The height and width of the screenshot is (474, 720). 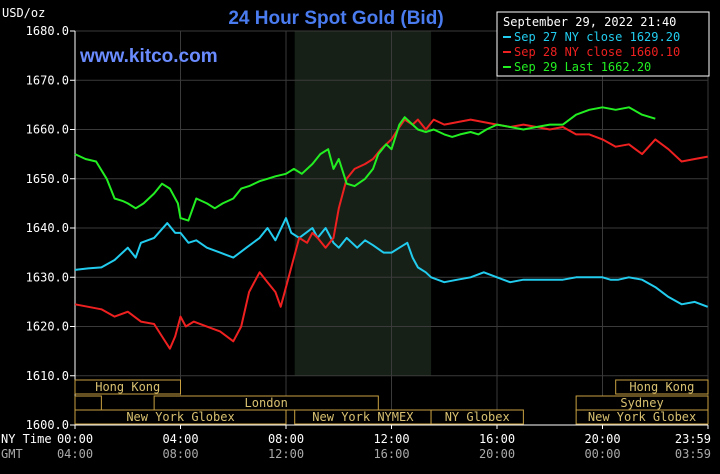 I want to click on session-label: London, so click(x=266, y=403).